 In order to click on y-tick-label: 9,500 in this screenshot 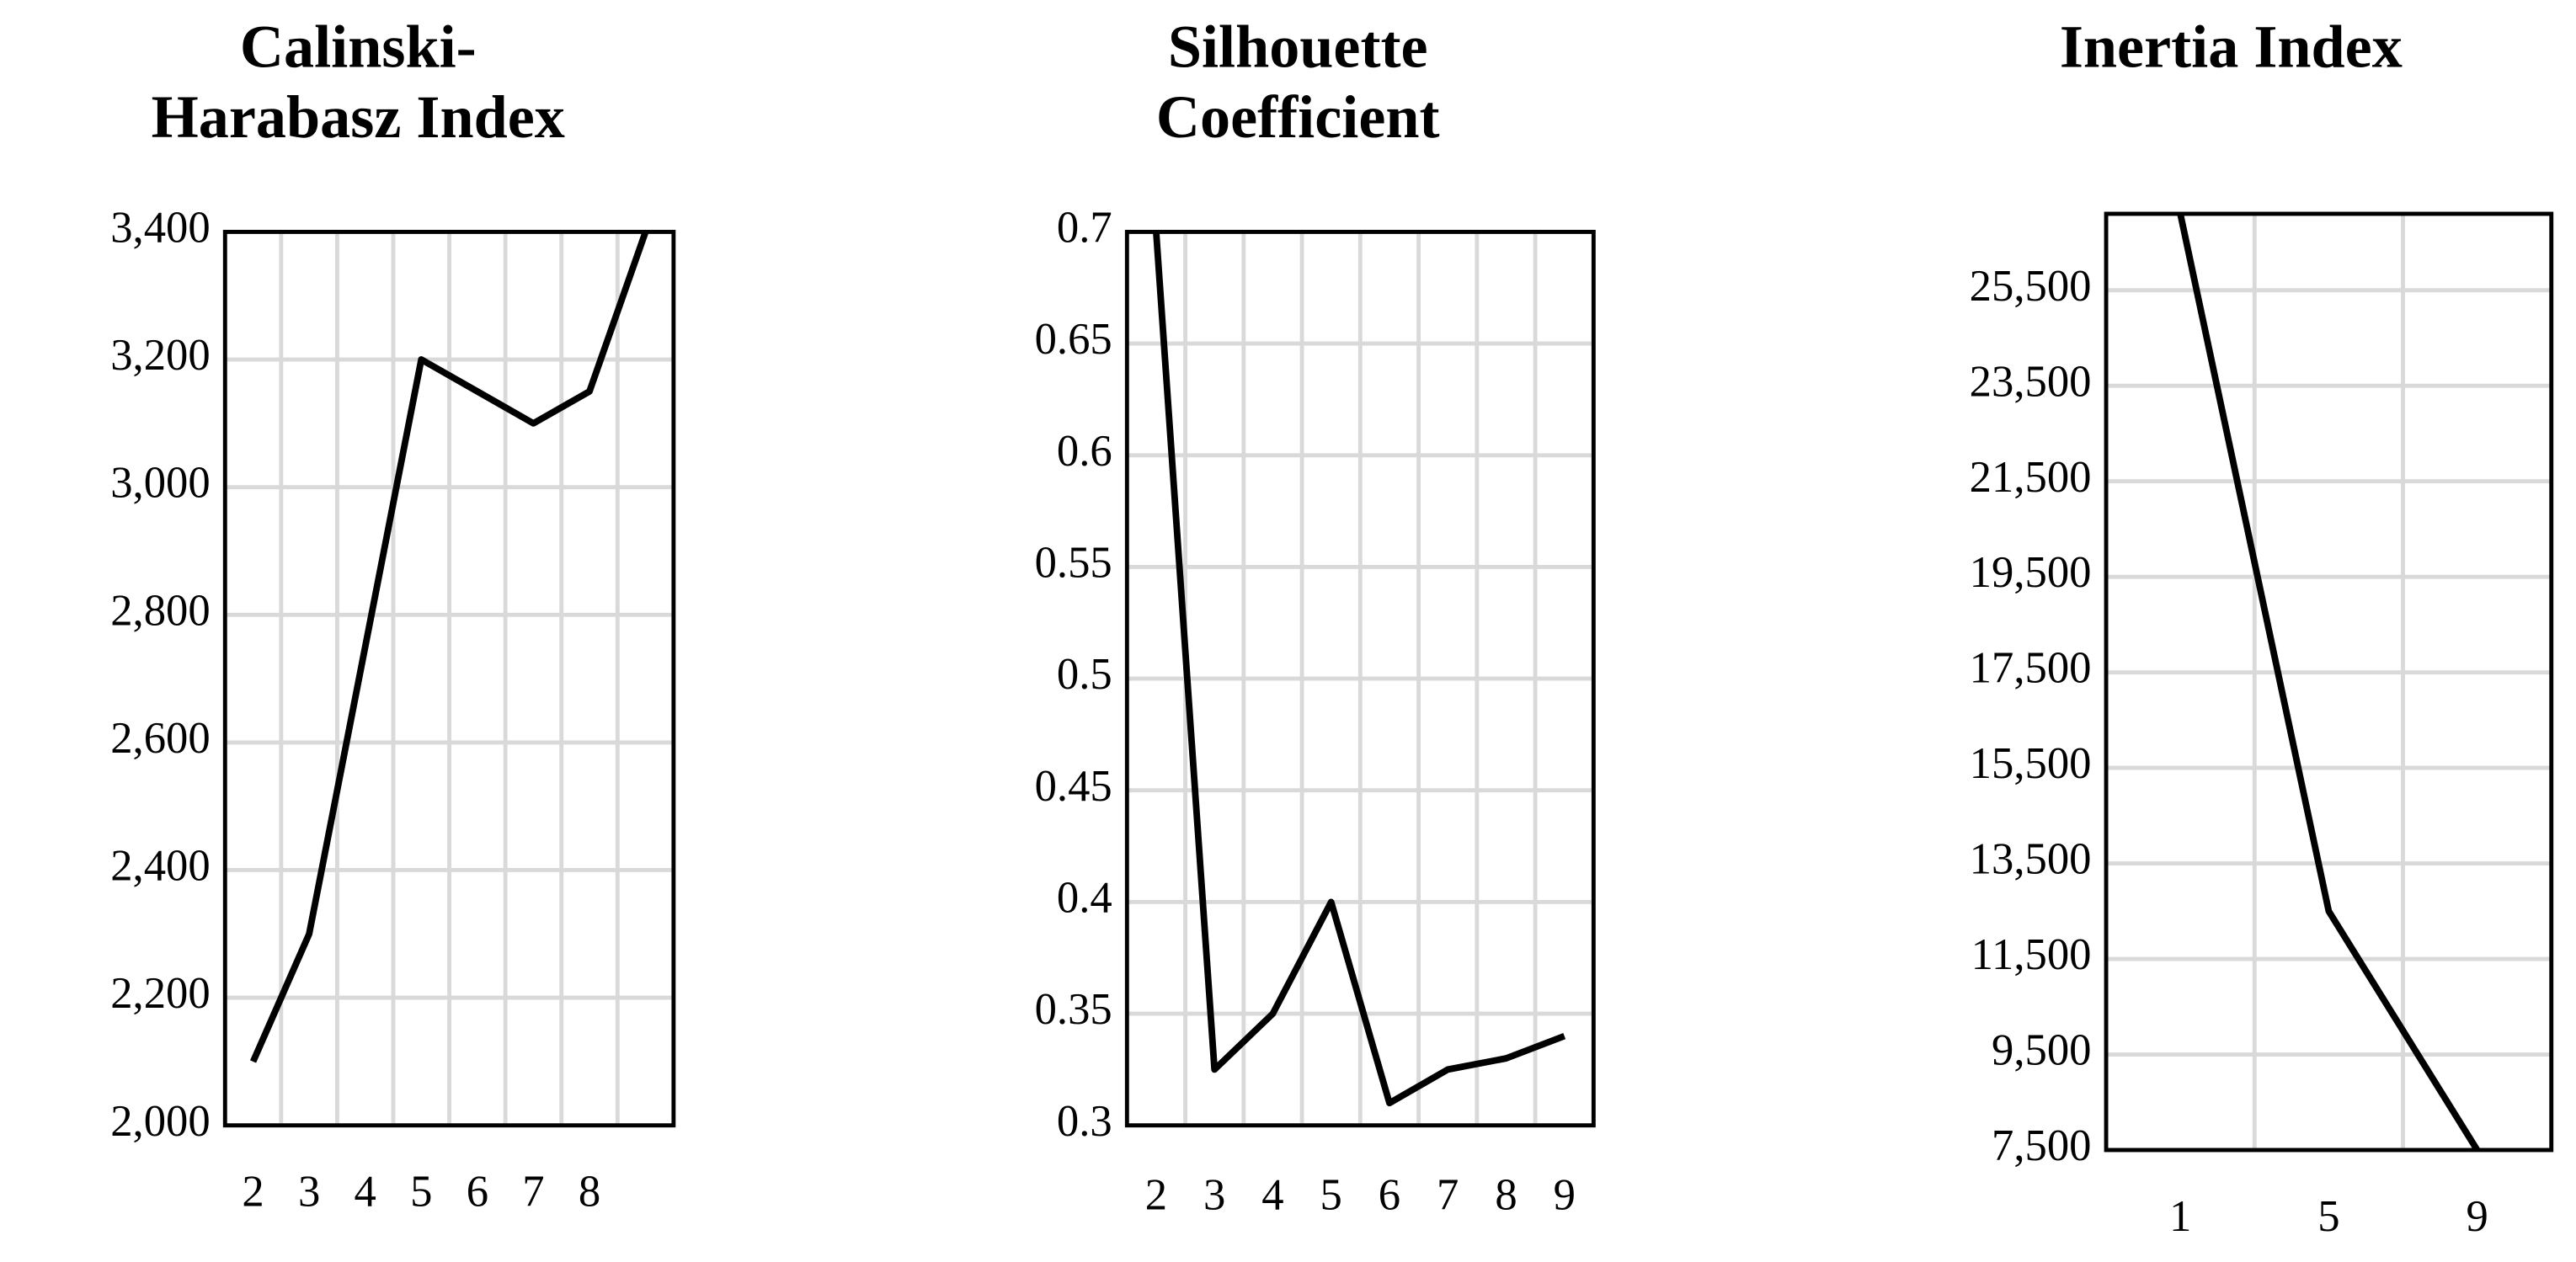, I will do `click(2041, 1050)`.